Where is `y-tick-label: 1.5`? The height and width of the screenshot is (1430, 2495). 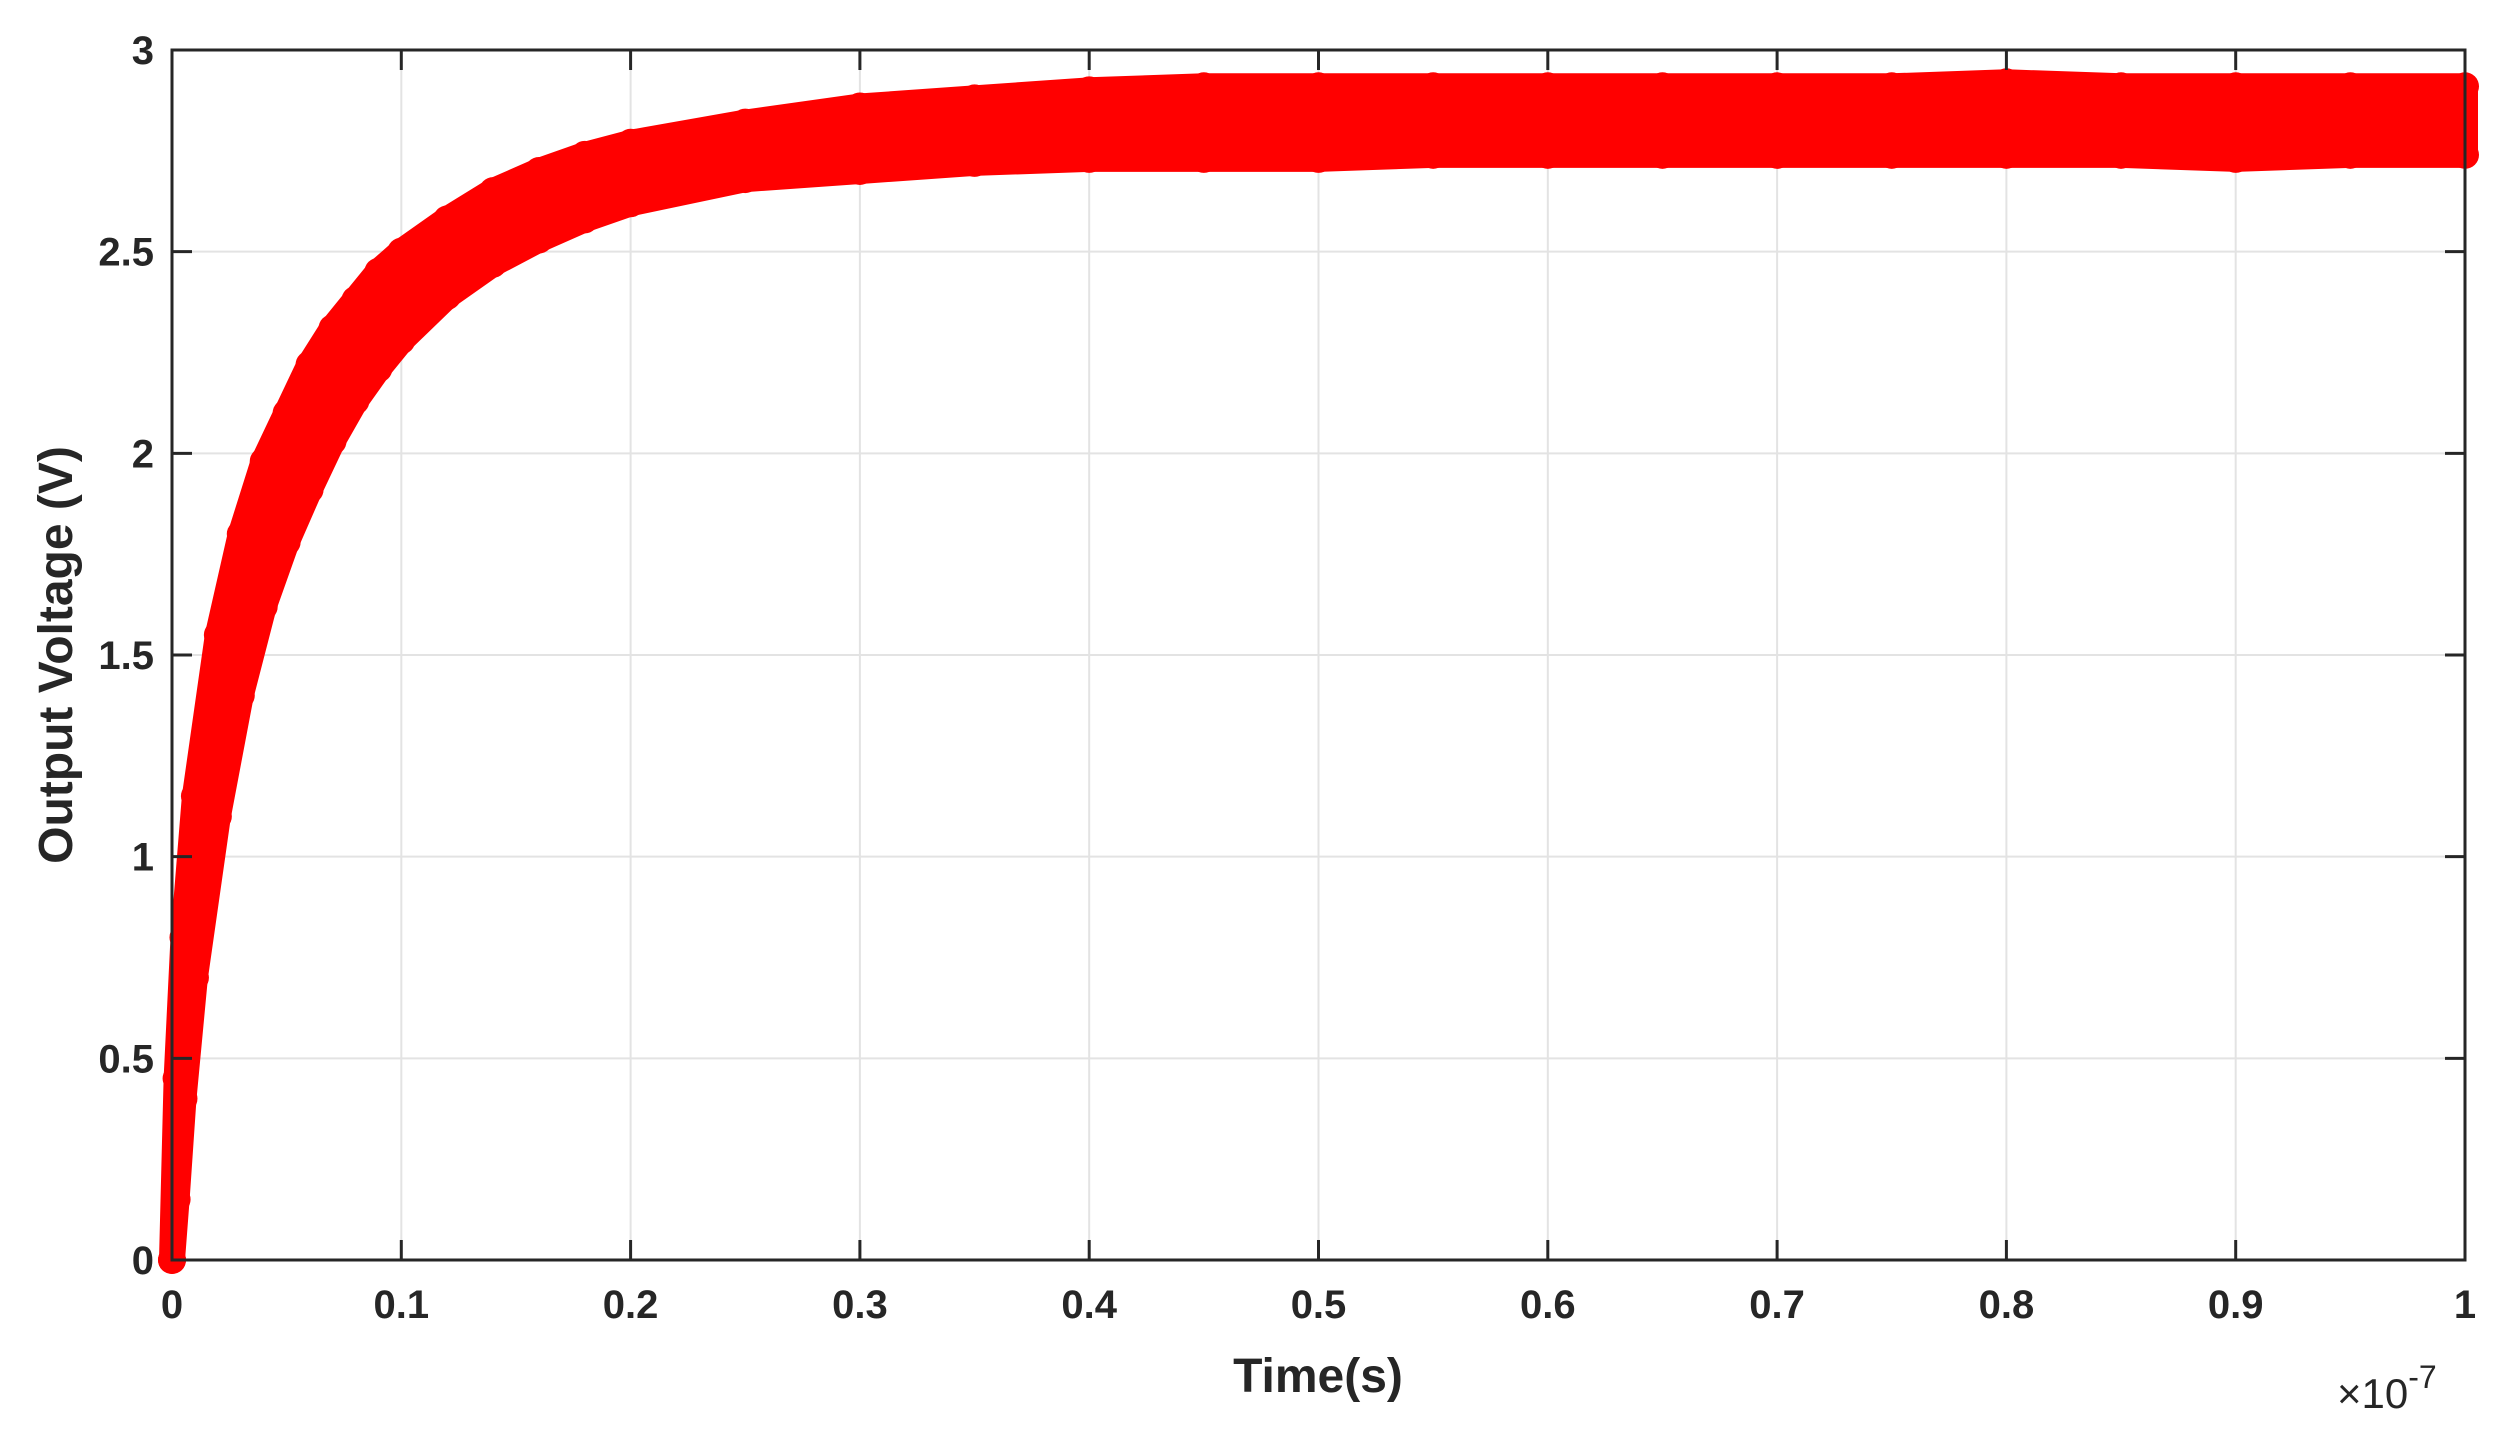
y-tick-label: 1.5 is located at coordinates (126, 656).